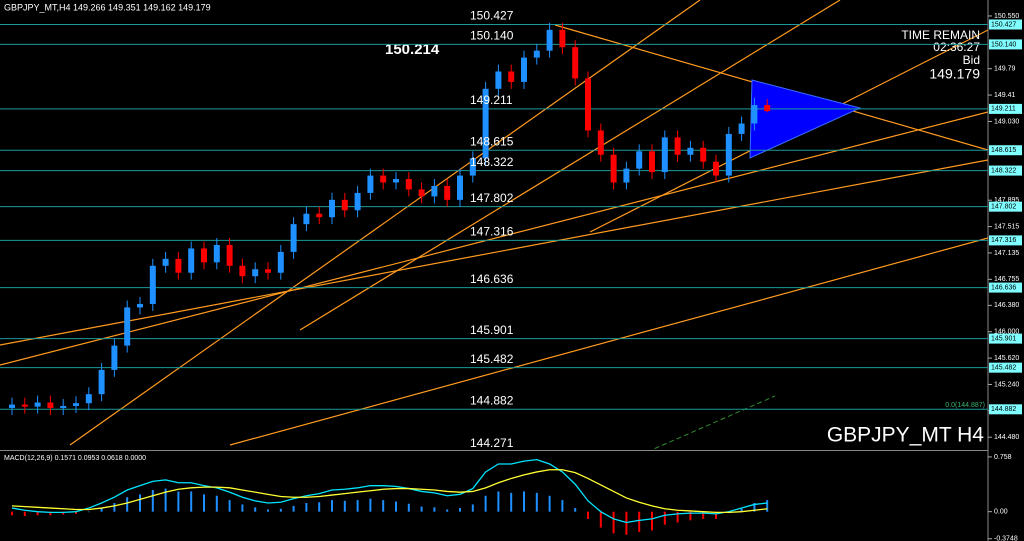  I want to click on level-label: 148.322, so click(492, 162).